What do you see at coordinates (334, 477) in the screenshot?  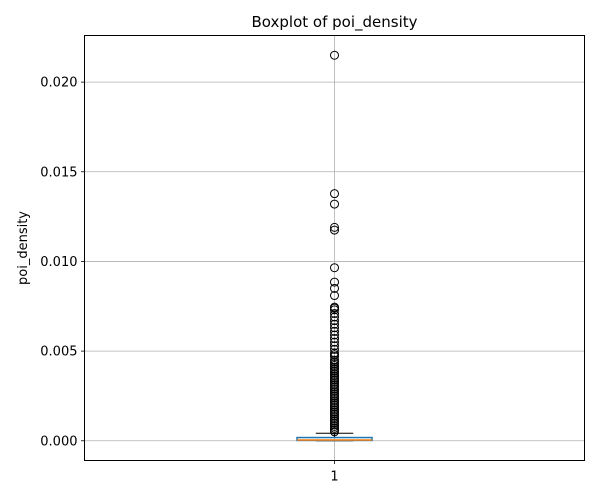 I see `x-tick-label: 1` at bounding box center [334, 477].